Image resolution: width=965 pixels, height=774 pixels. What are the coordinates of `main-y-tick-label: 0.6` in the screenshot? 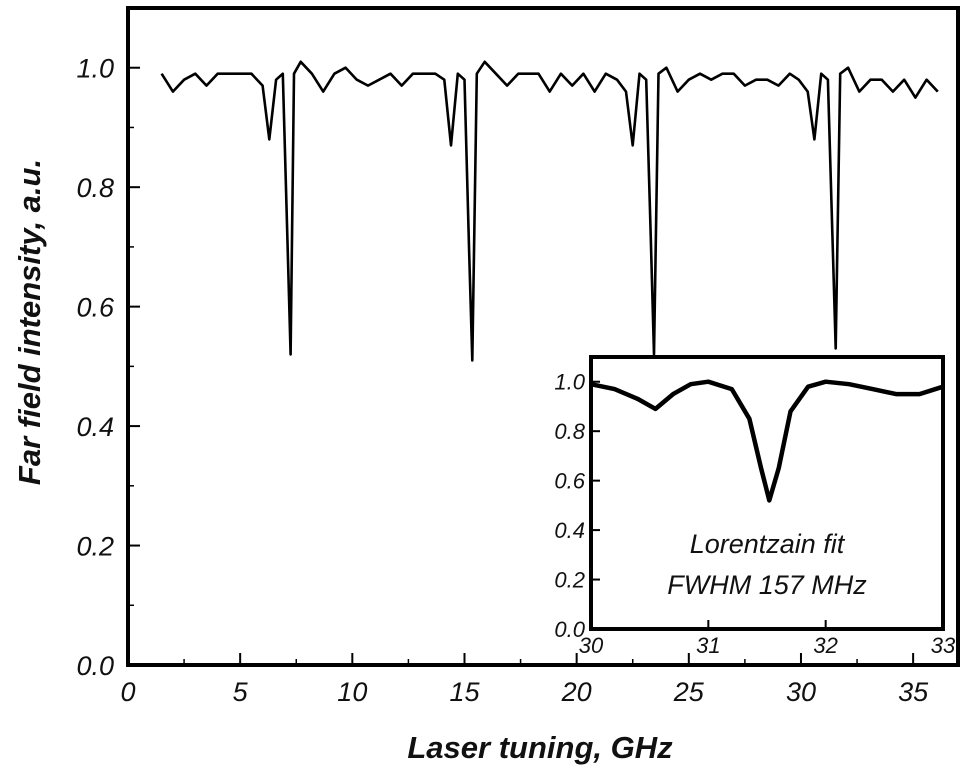 It's located at (95, 308).